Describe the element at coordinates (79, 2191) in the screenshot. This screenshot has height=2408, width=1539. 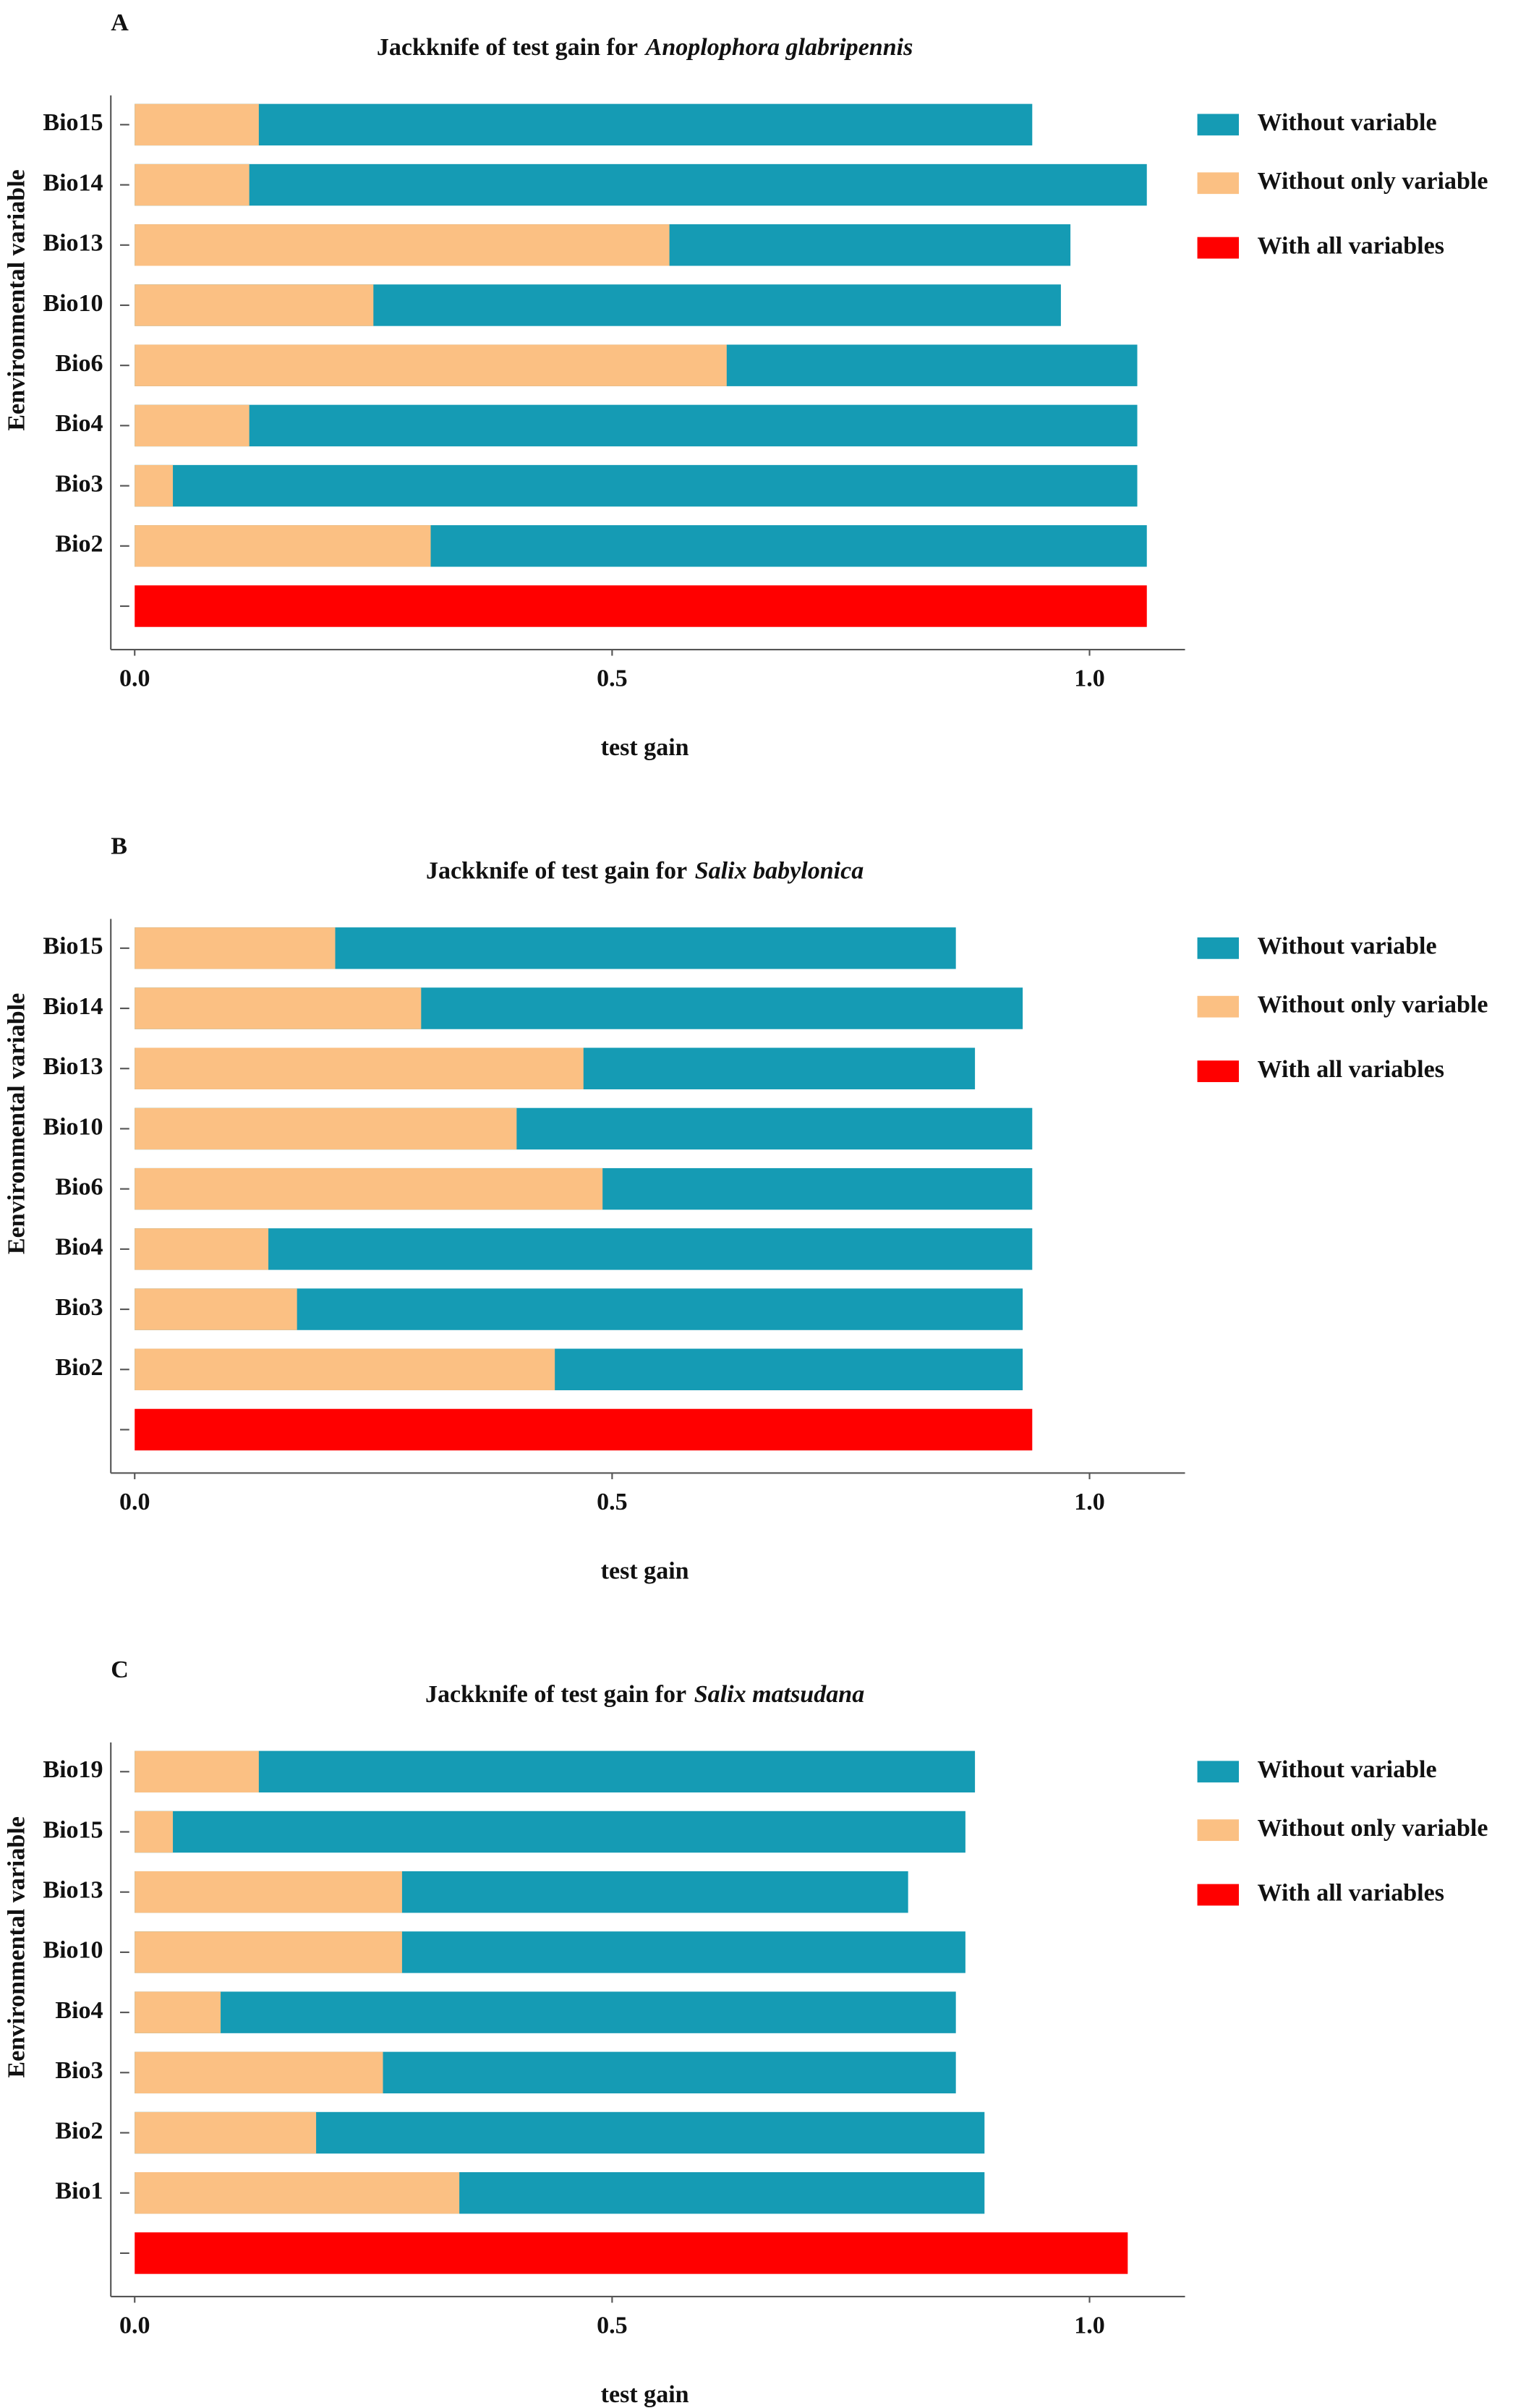
I see `y-tick-label: Bio1` at that location.